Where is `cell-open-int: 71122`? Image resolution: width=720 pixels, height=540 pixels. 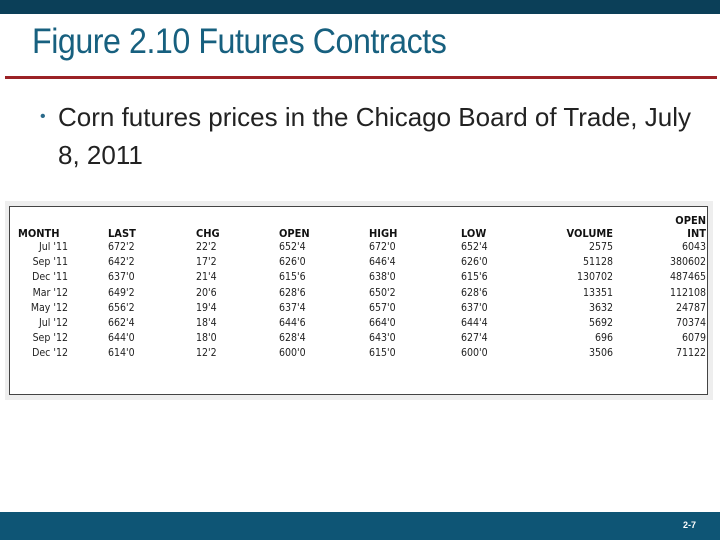 cell-open-int: 71122 is located at coordinates (690, 353).